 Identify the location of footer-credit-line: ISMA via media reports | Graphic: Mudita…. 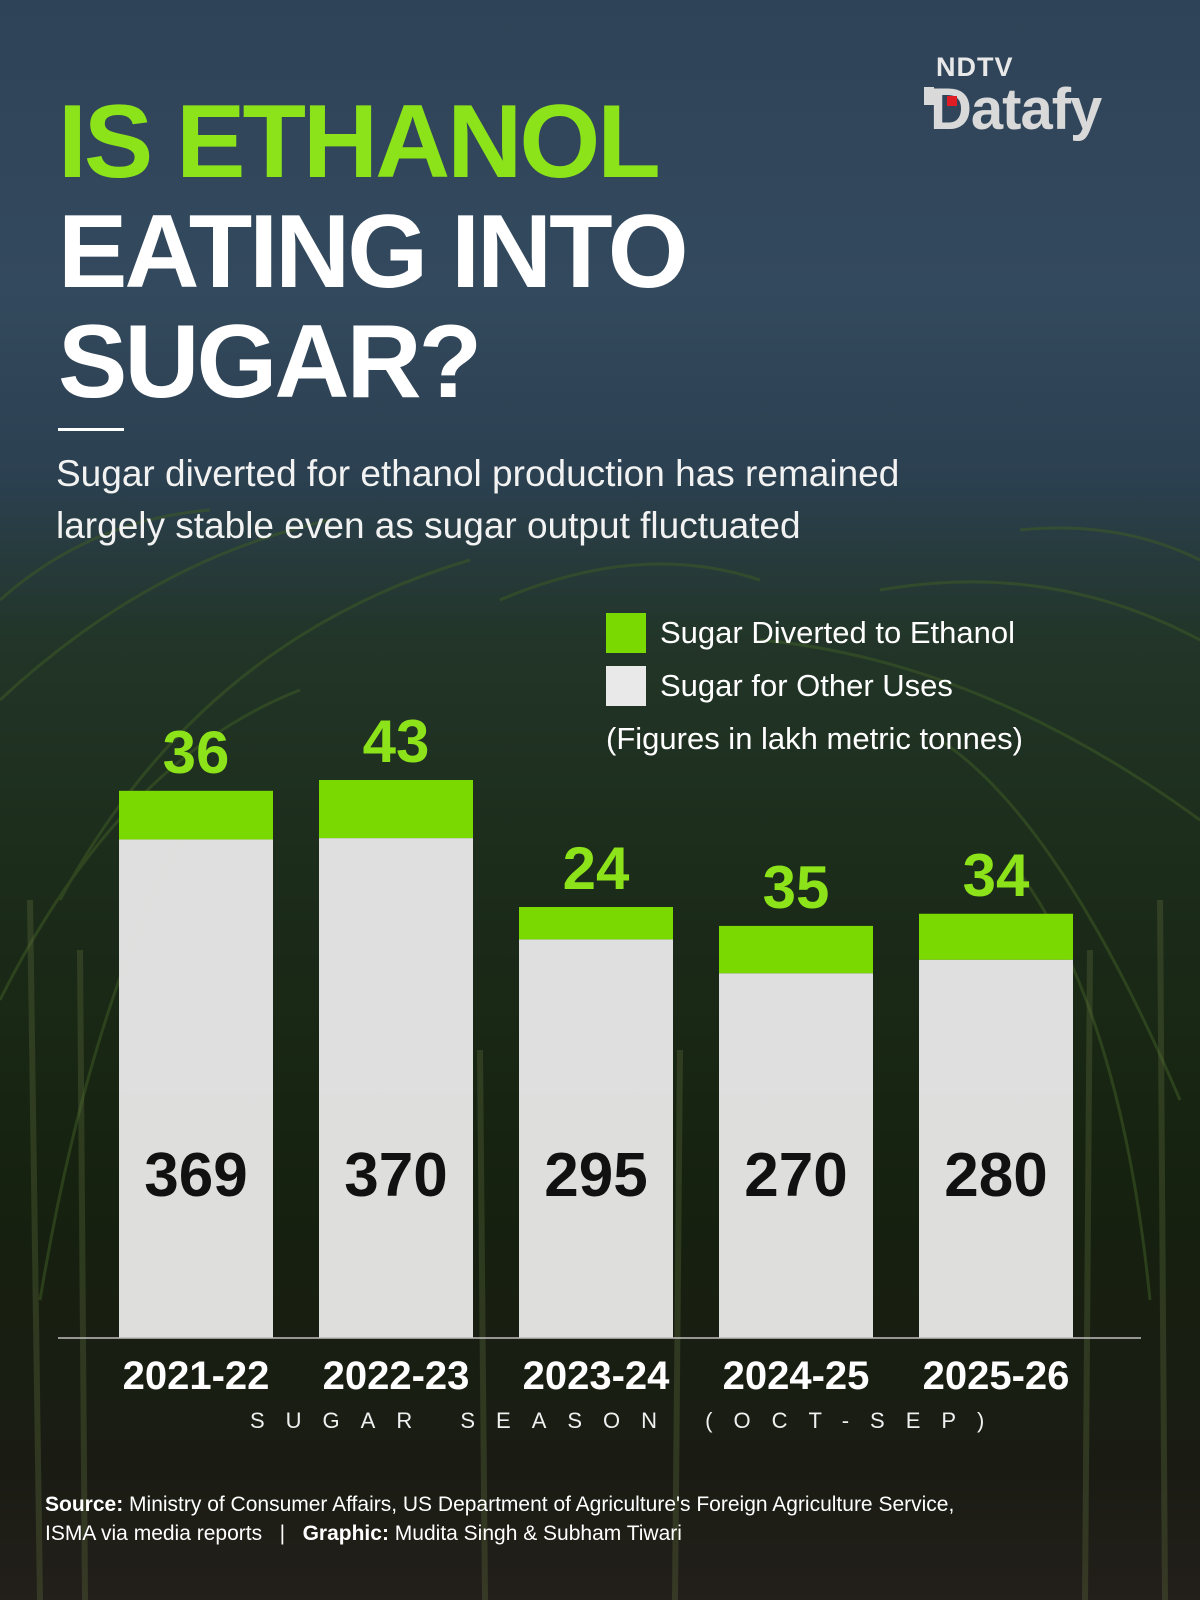
(363, 1534).